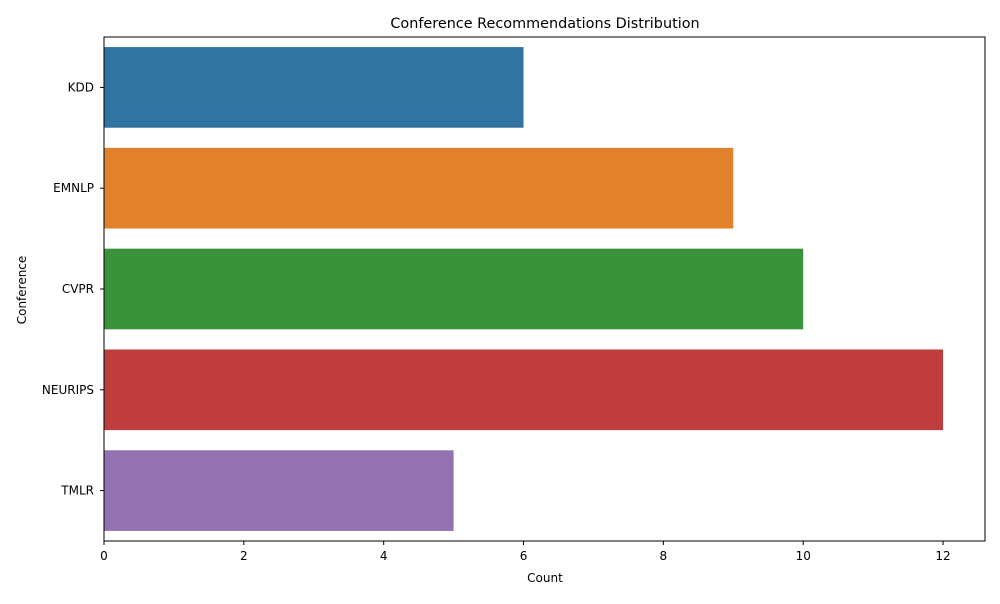  I want to click on y-tick-label-tmlr: TMLR, so click(77, 491).